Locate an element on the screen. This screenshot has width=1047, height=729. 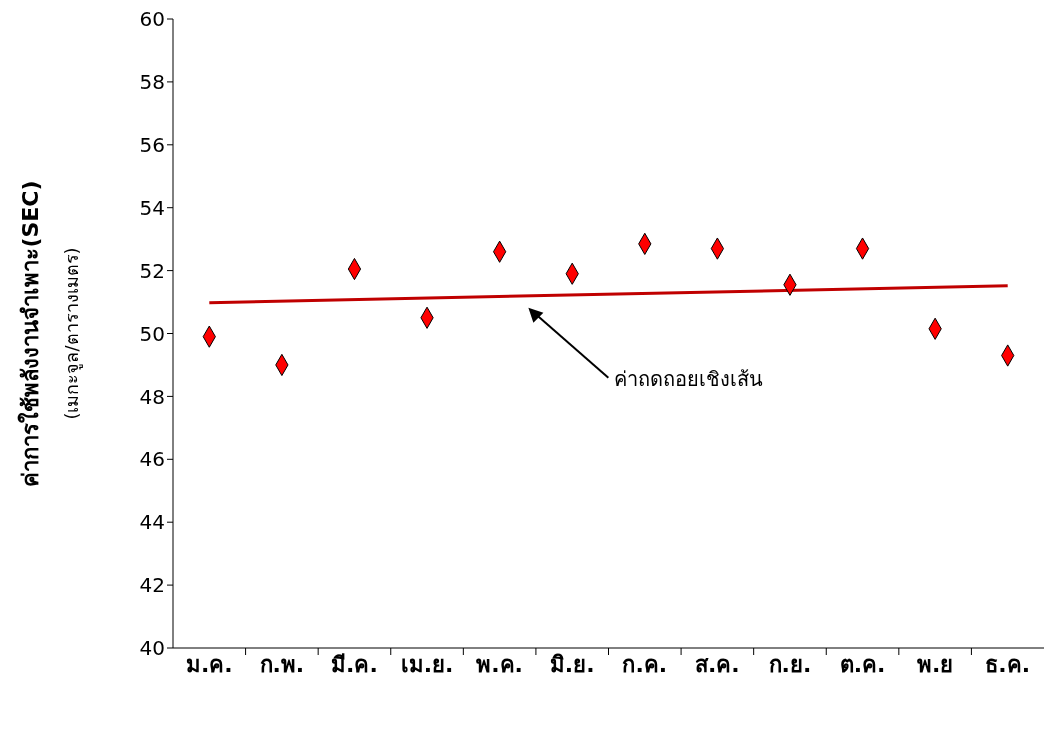
x-tick-label: ส.ค. is located at coordinates (717, 664).